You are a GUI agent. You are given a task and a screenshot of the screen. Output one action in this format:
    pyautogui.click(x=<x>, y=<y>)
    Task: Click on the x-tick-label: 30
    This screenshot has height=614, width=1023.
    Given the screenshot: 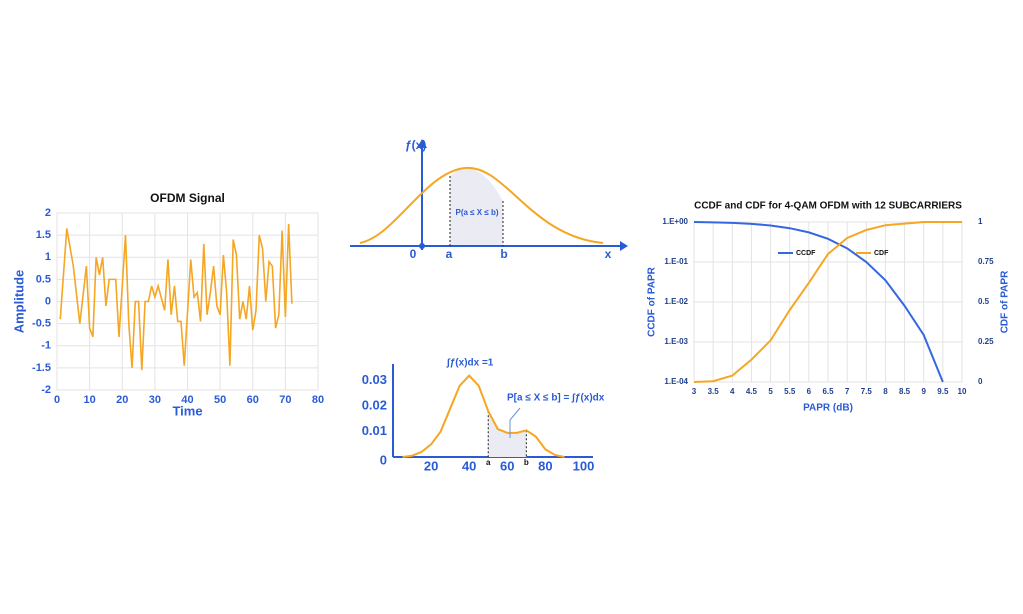 What is the action you would take?
    pyautogui.click(x=155, y=400)
    